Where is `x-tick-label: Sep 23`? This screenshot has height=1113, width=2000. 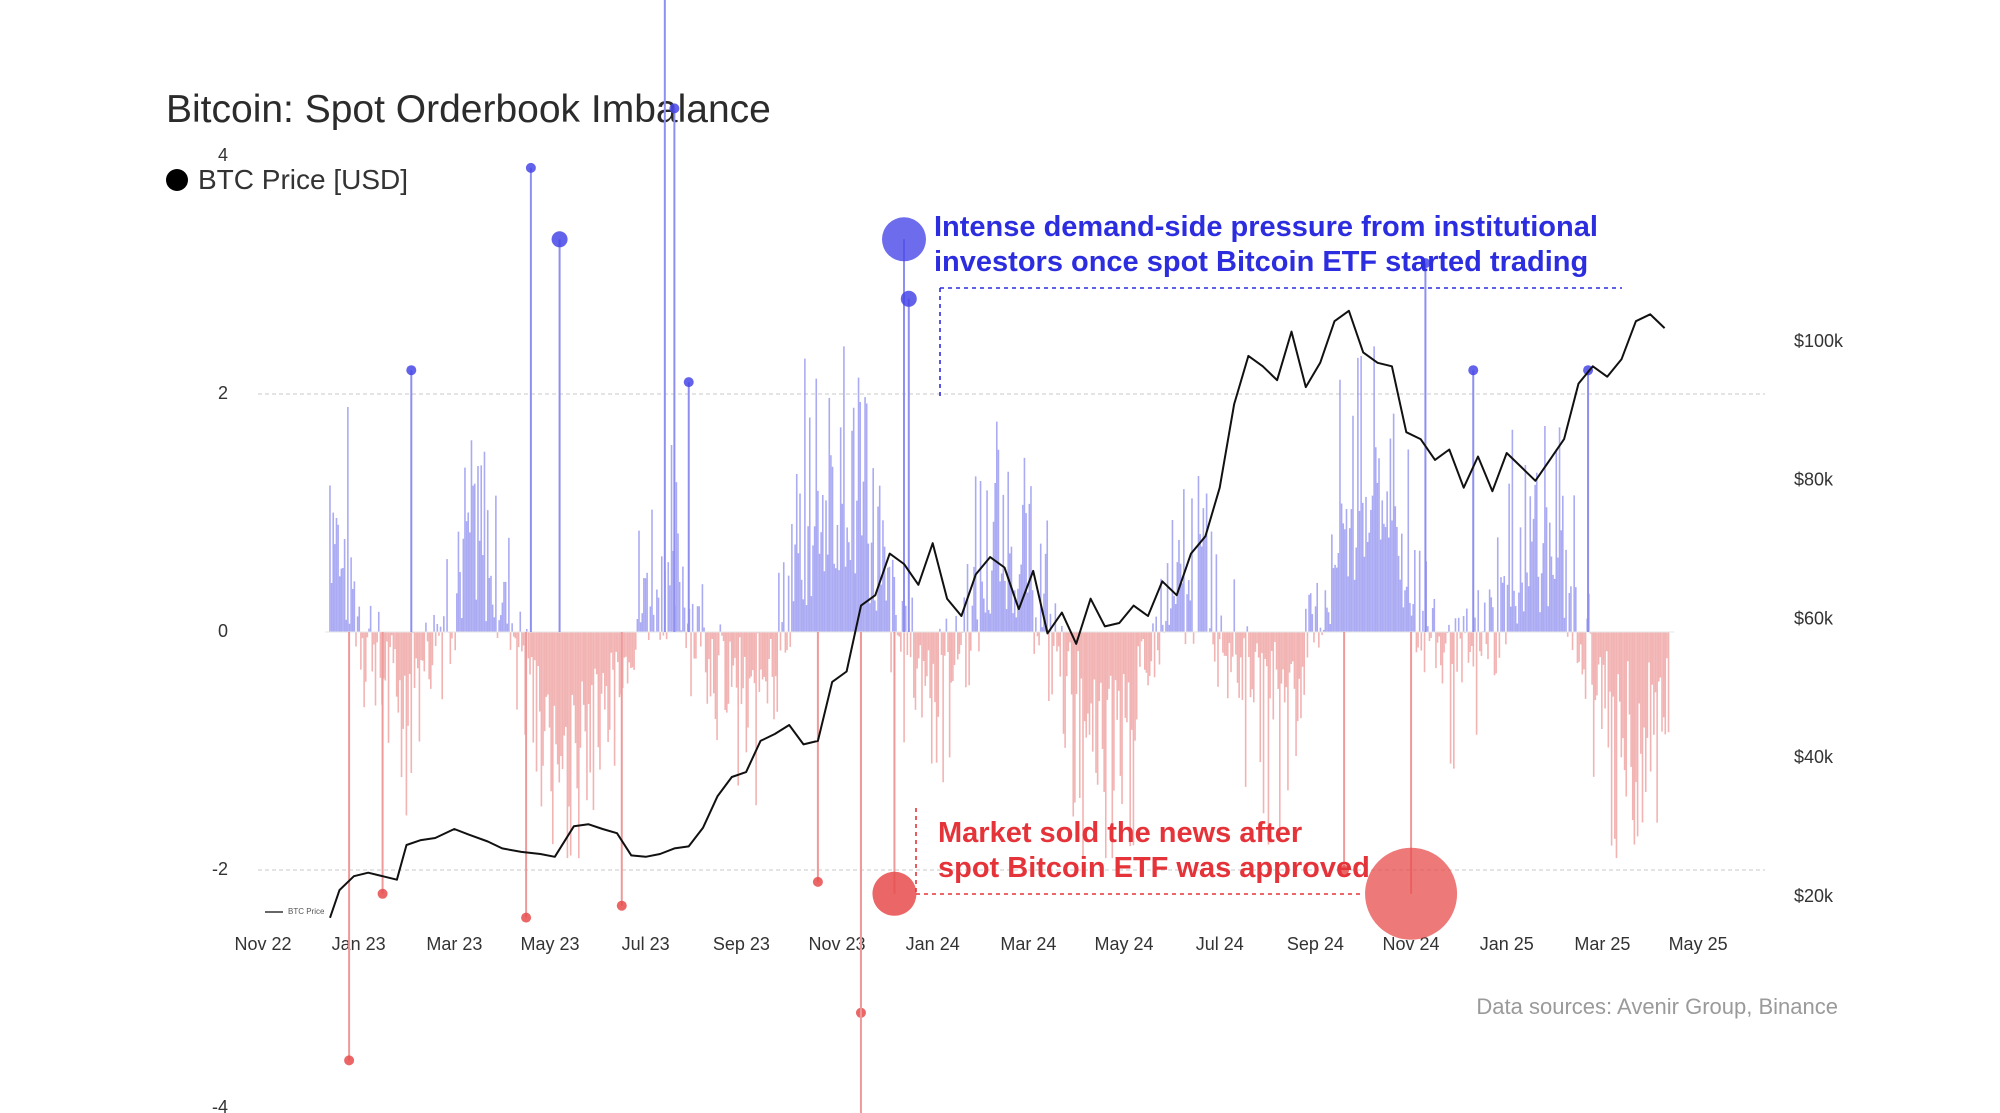
x-tick-label: Sep 23 is located at coordinates (741, 944).